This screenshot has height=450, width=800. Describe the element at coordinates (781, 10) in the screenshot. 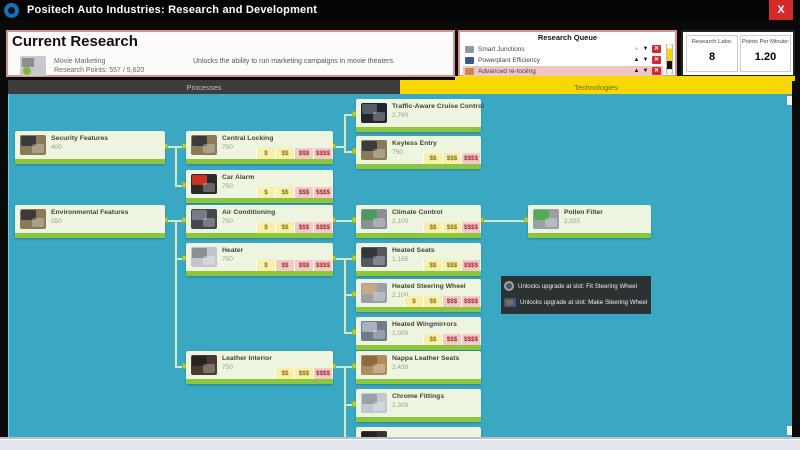

I see `close-button: X` at that location.